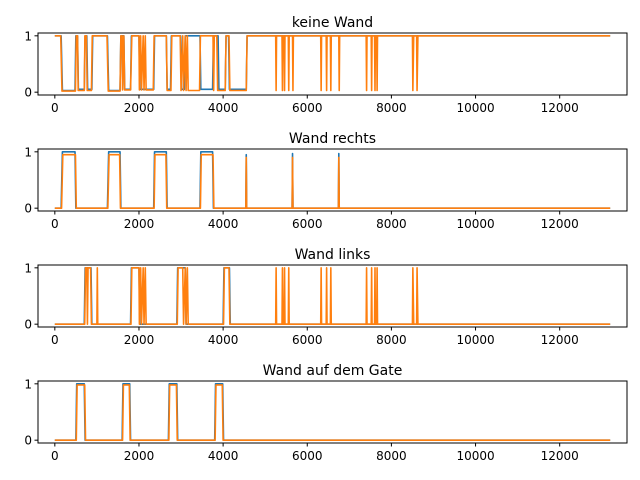  I want to click on chart-title: keine Wand, so click(332, 23).